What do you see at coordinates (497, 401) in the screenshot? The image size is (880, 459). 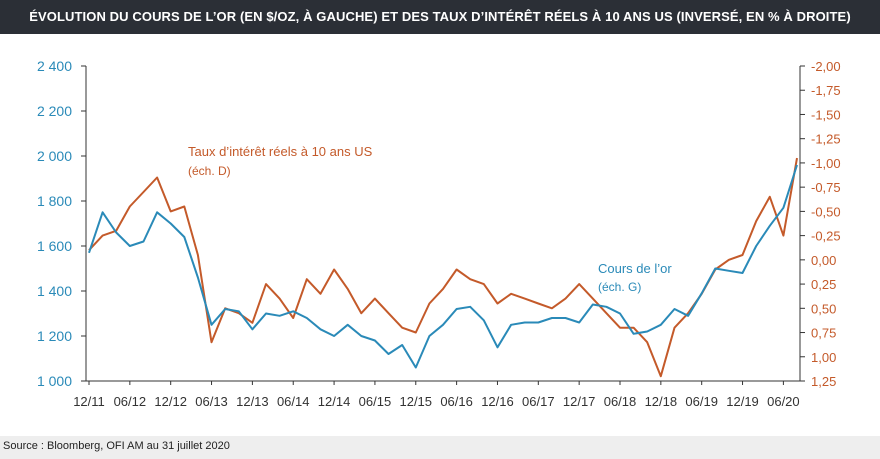 I see `x-tick-label: 12/16` at bounding box center [497, 401].